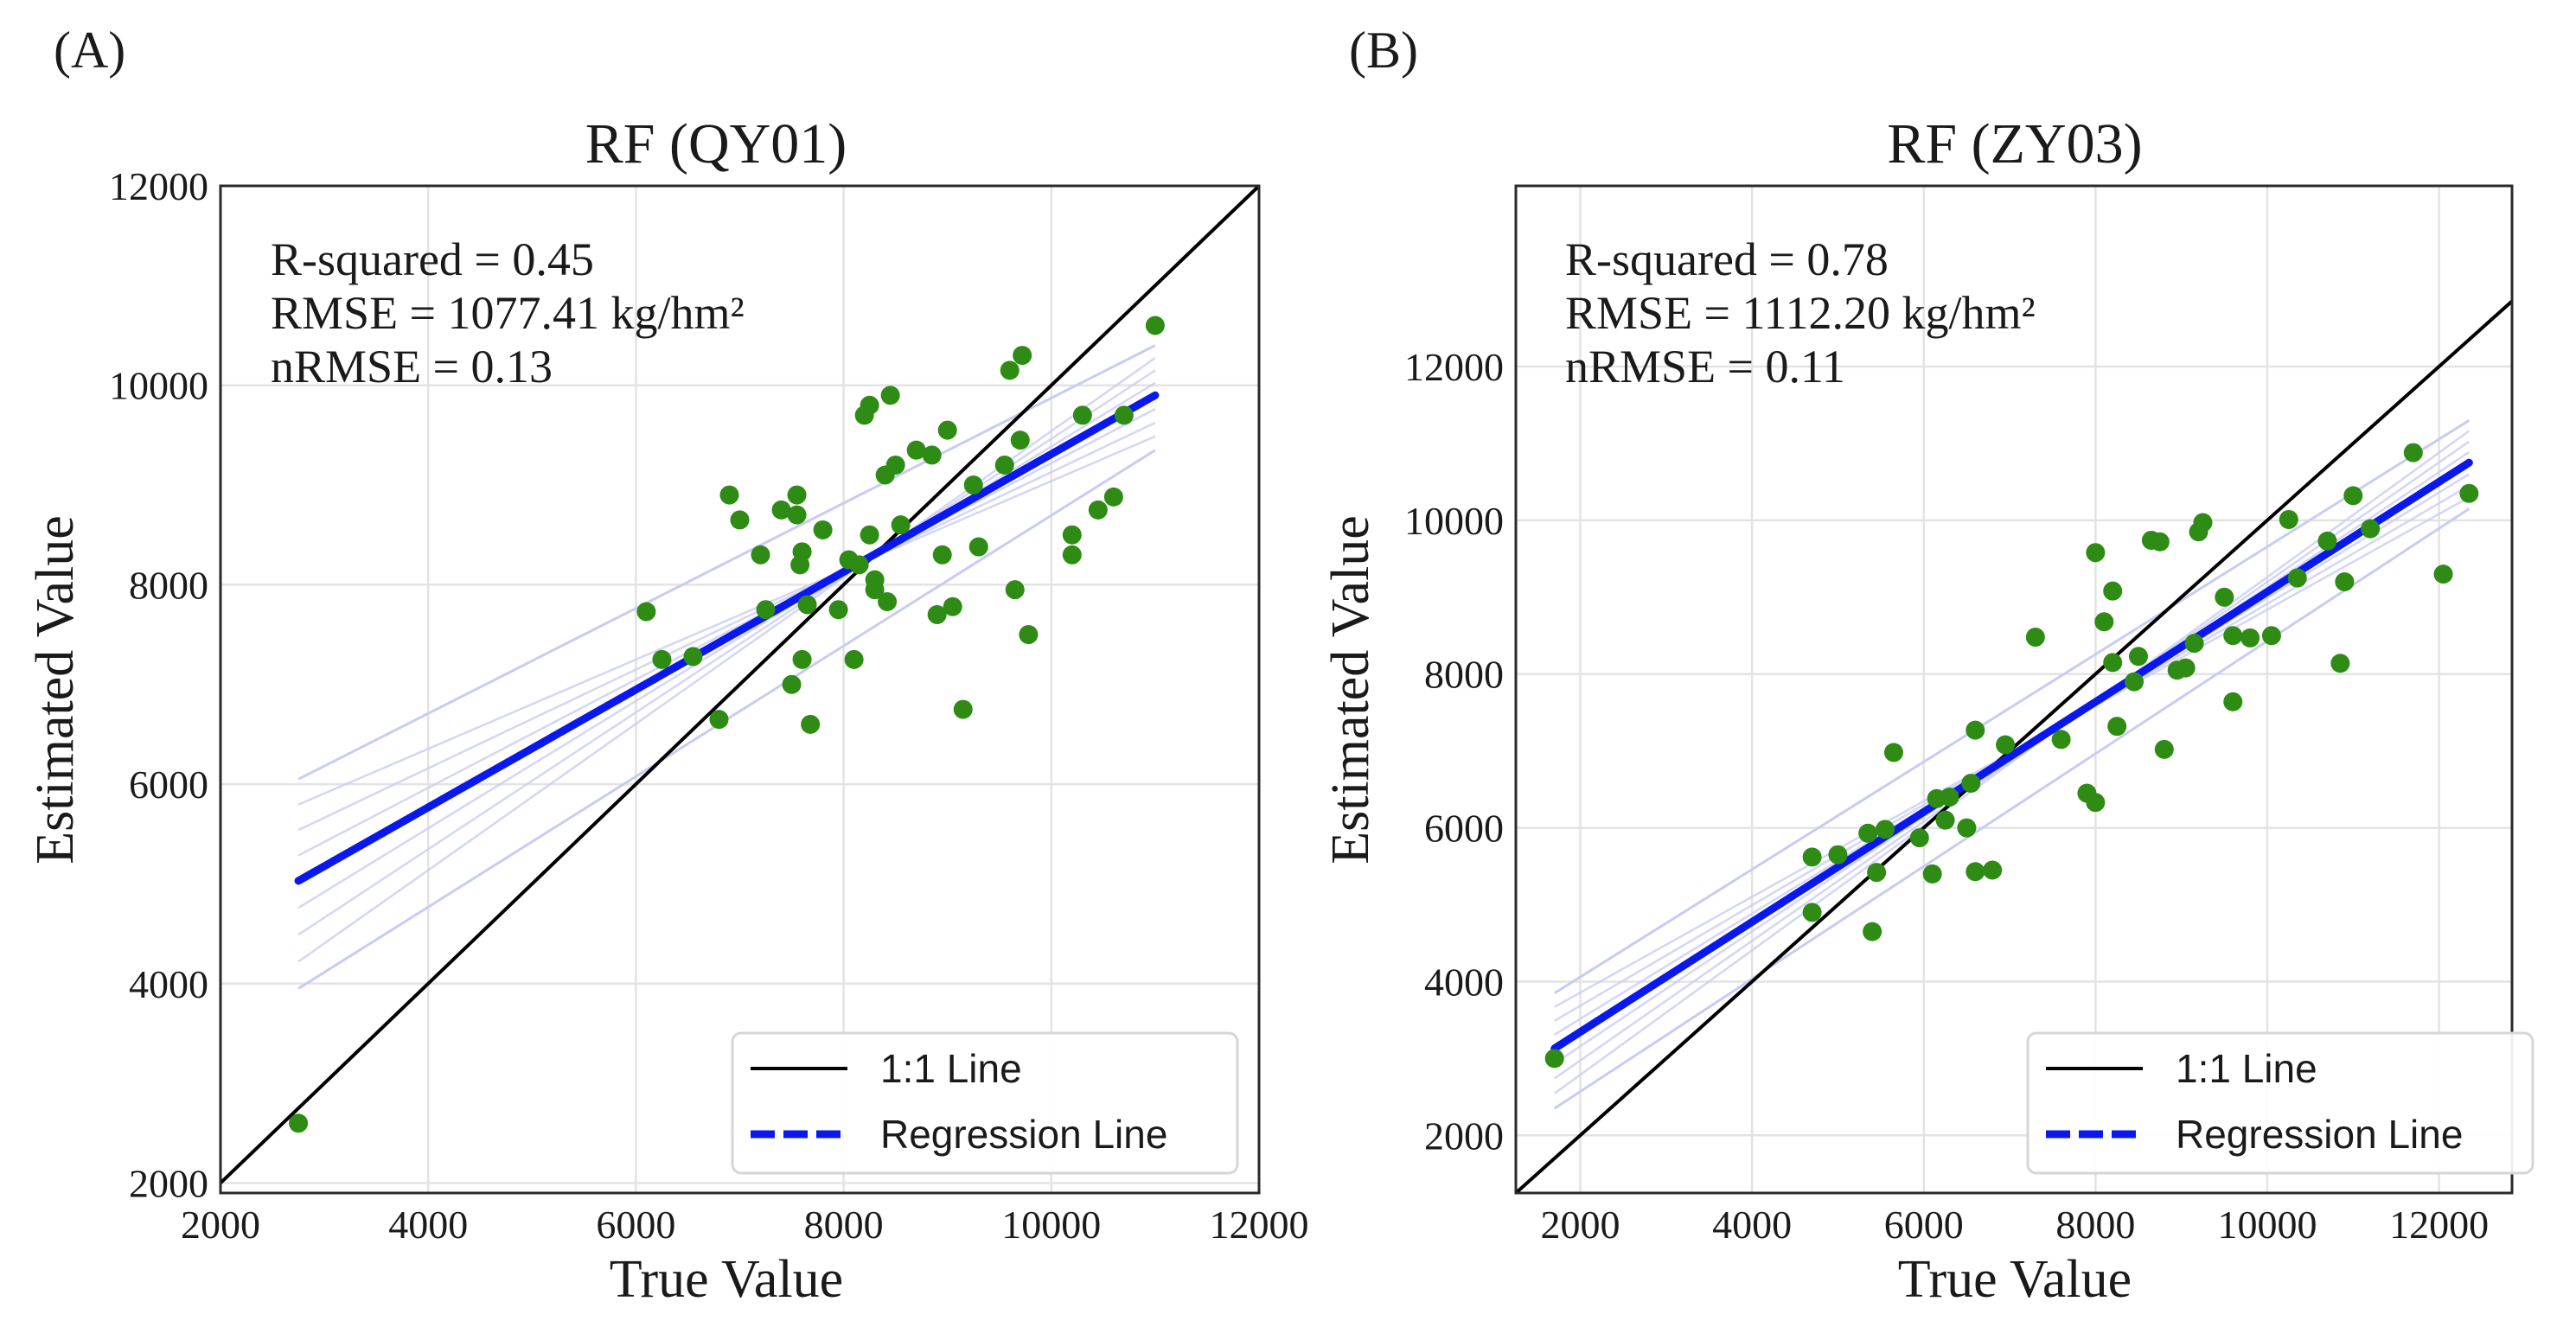 The height and width of the screenshot is (1327, 2576). Describe the element at coordinates (432, 259) in the screenshot. I see `r-squared-text: R-squared = 0.45` at that location.